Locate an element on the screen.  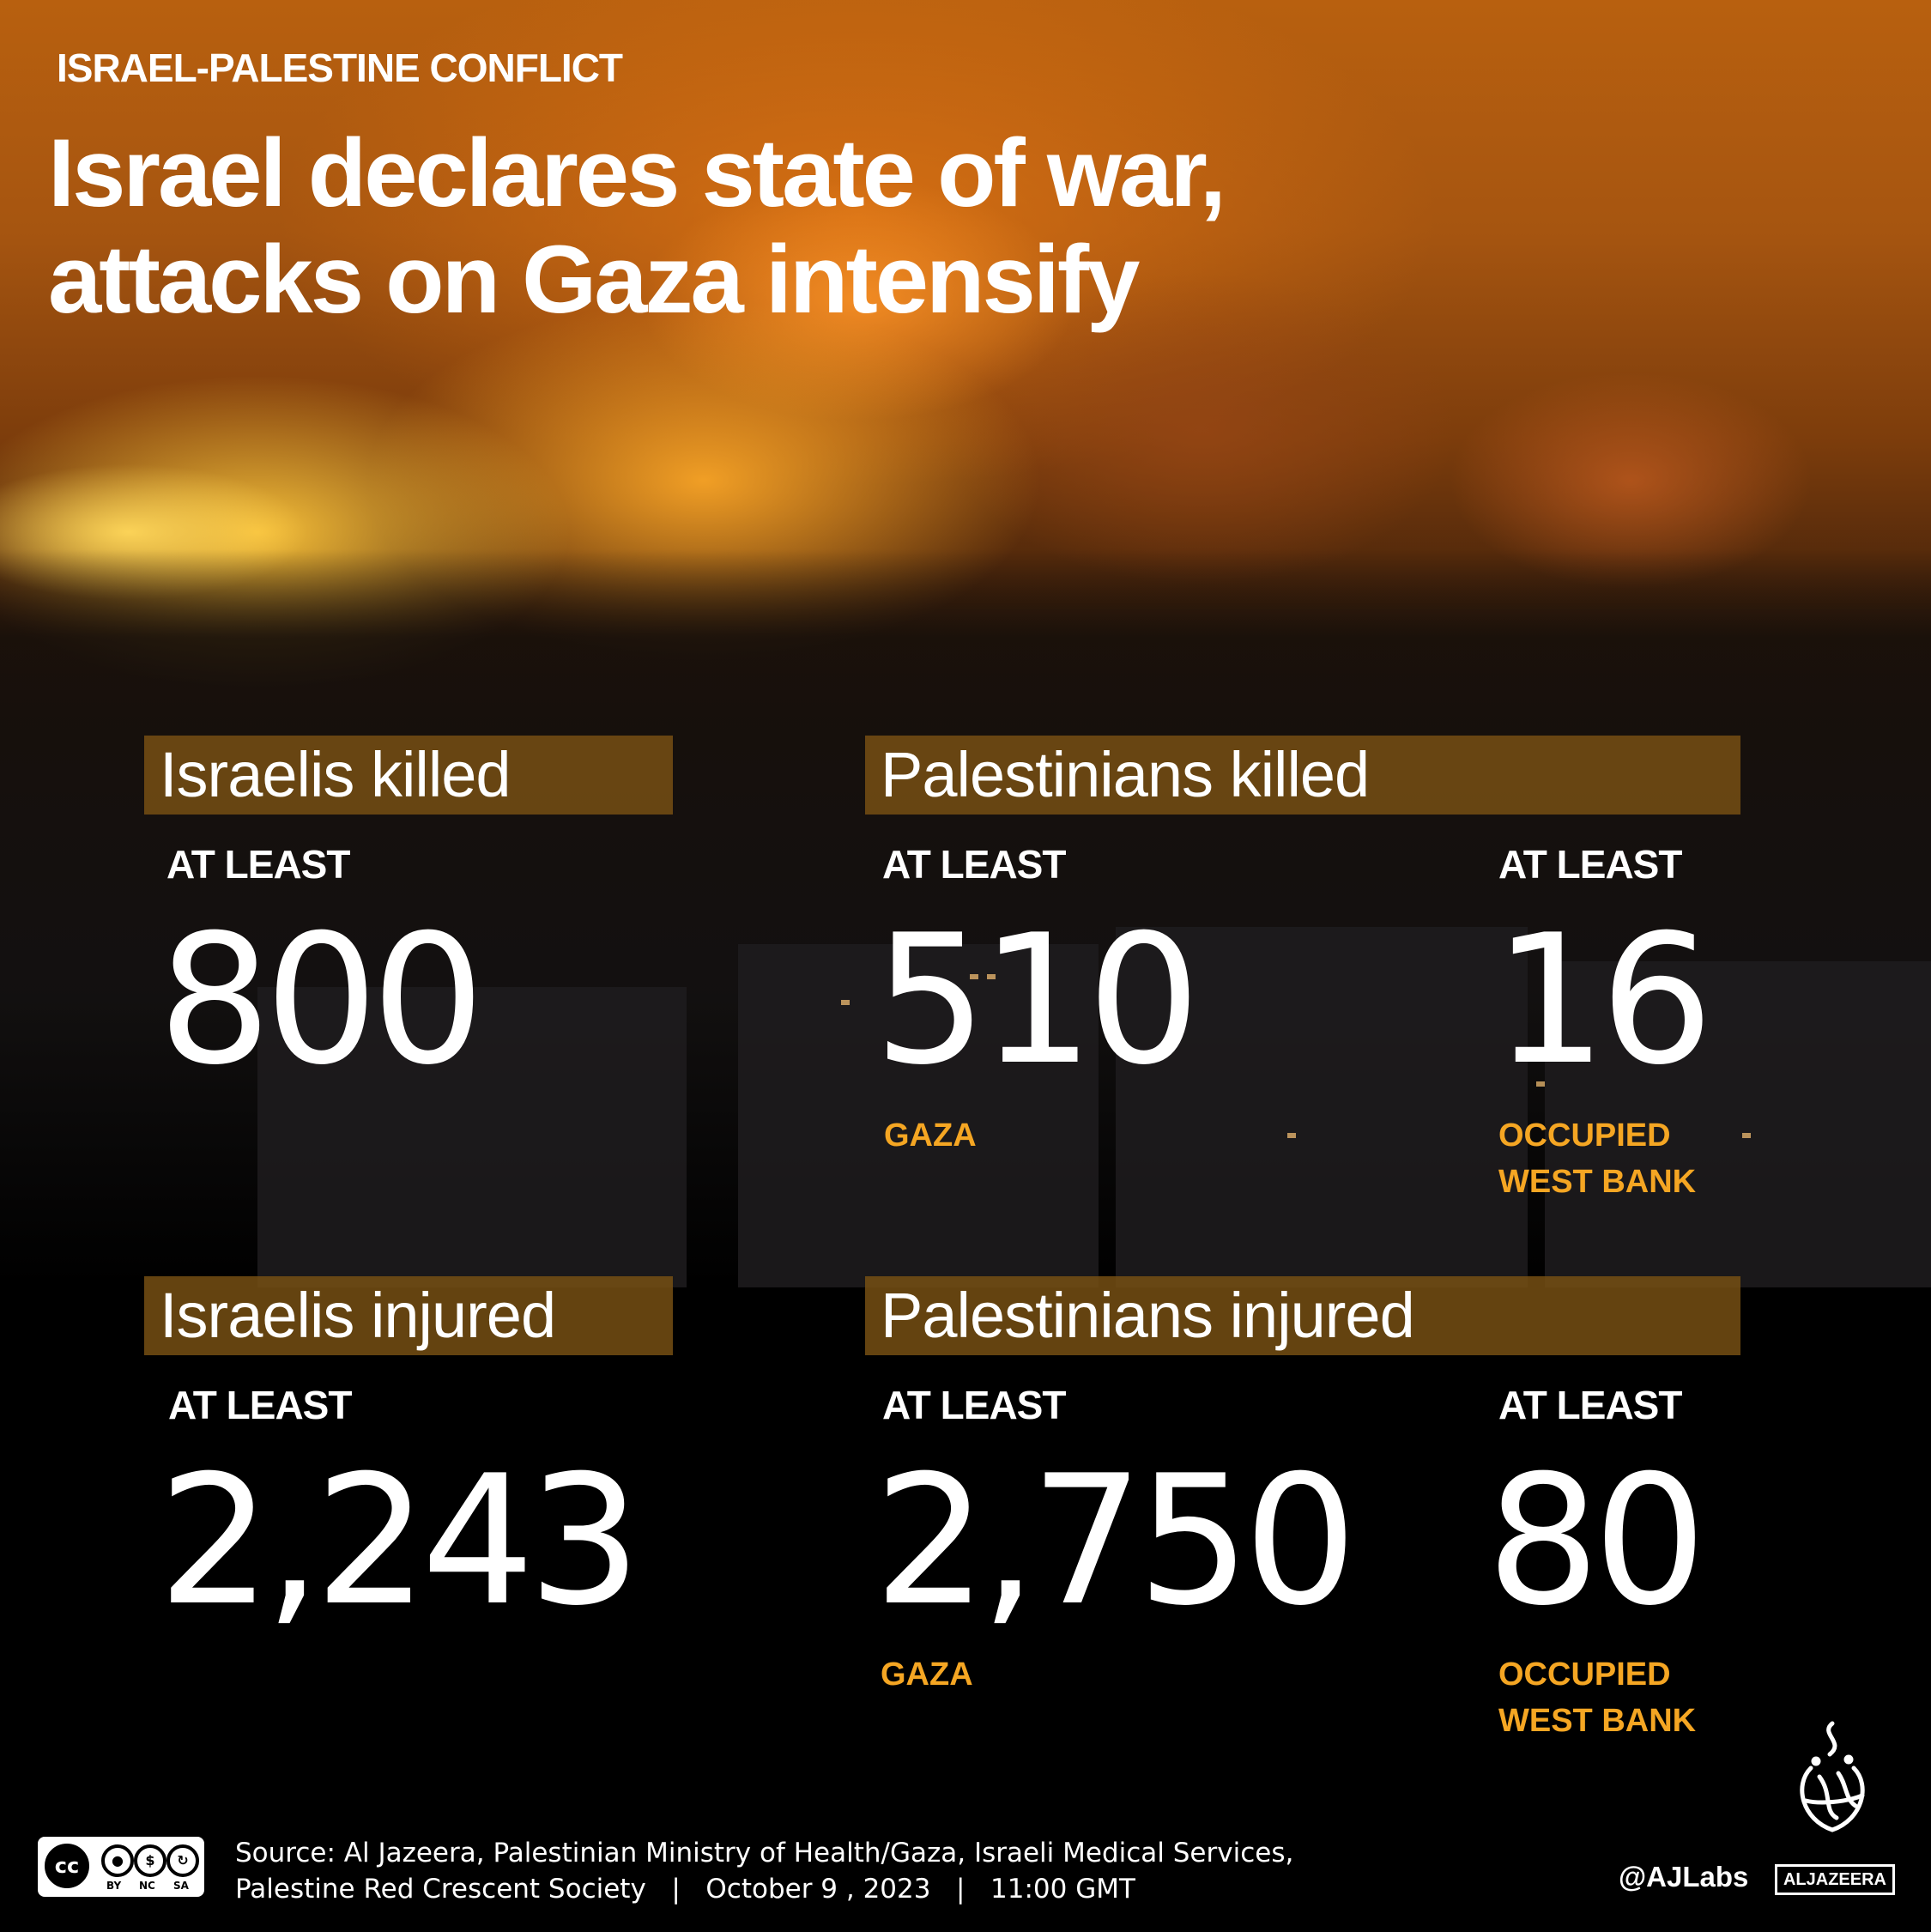
gaza-killed-prefix: AT LEAST is located at coordinates (974, 865).